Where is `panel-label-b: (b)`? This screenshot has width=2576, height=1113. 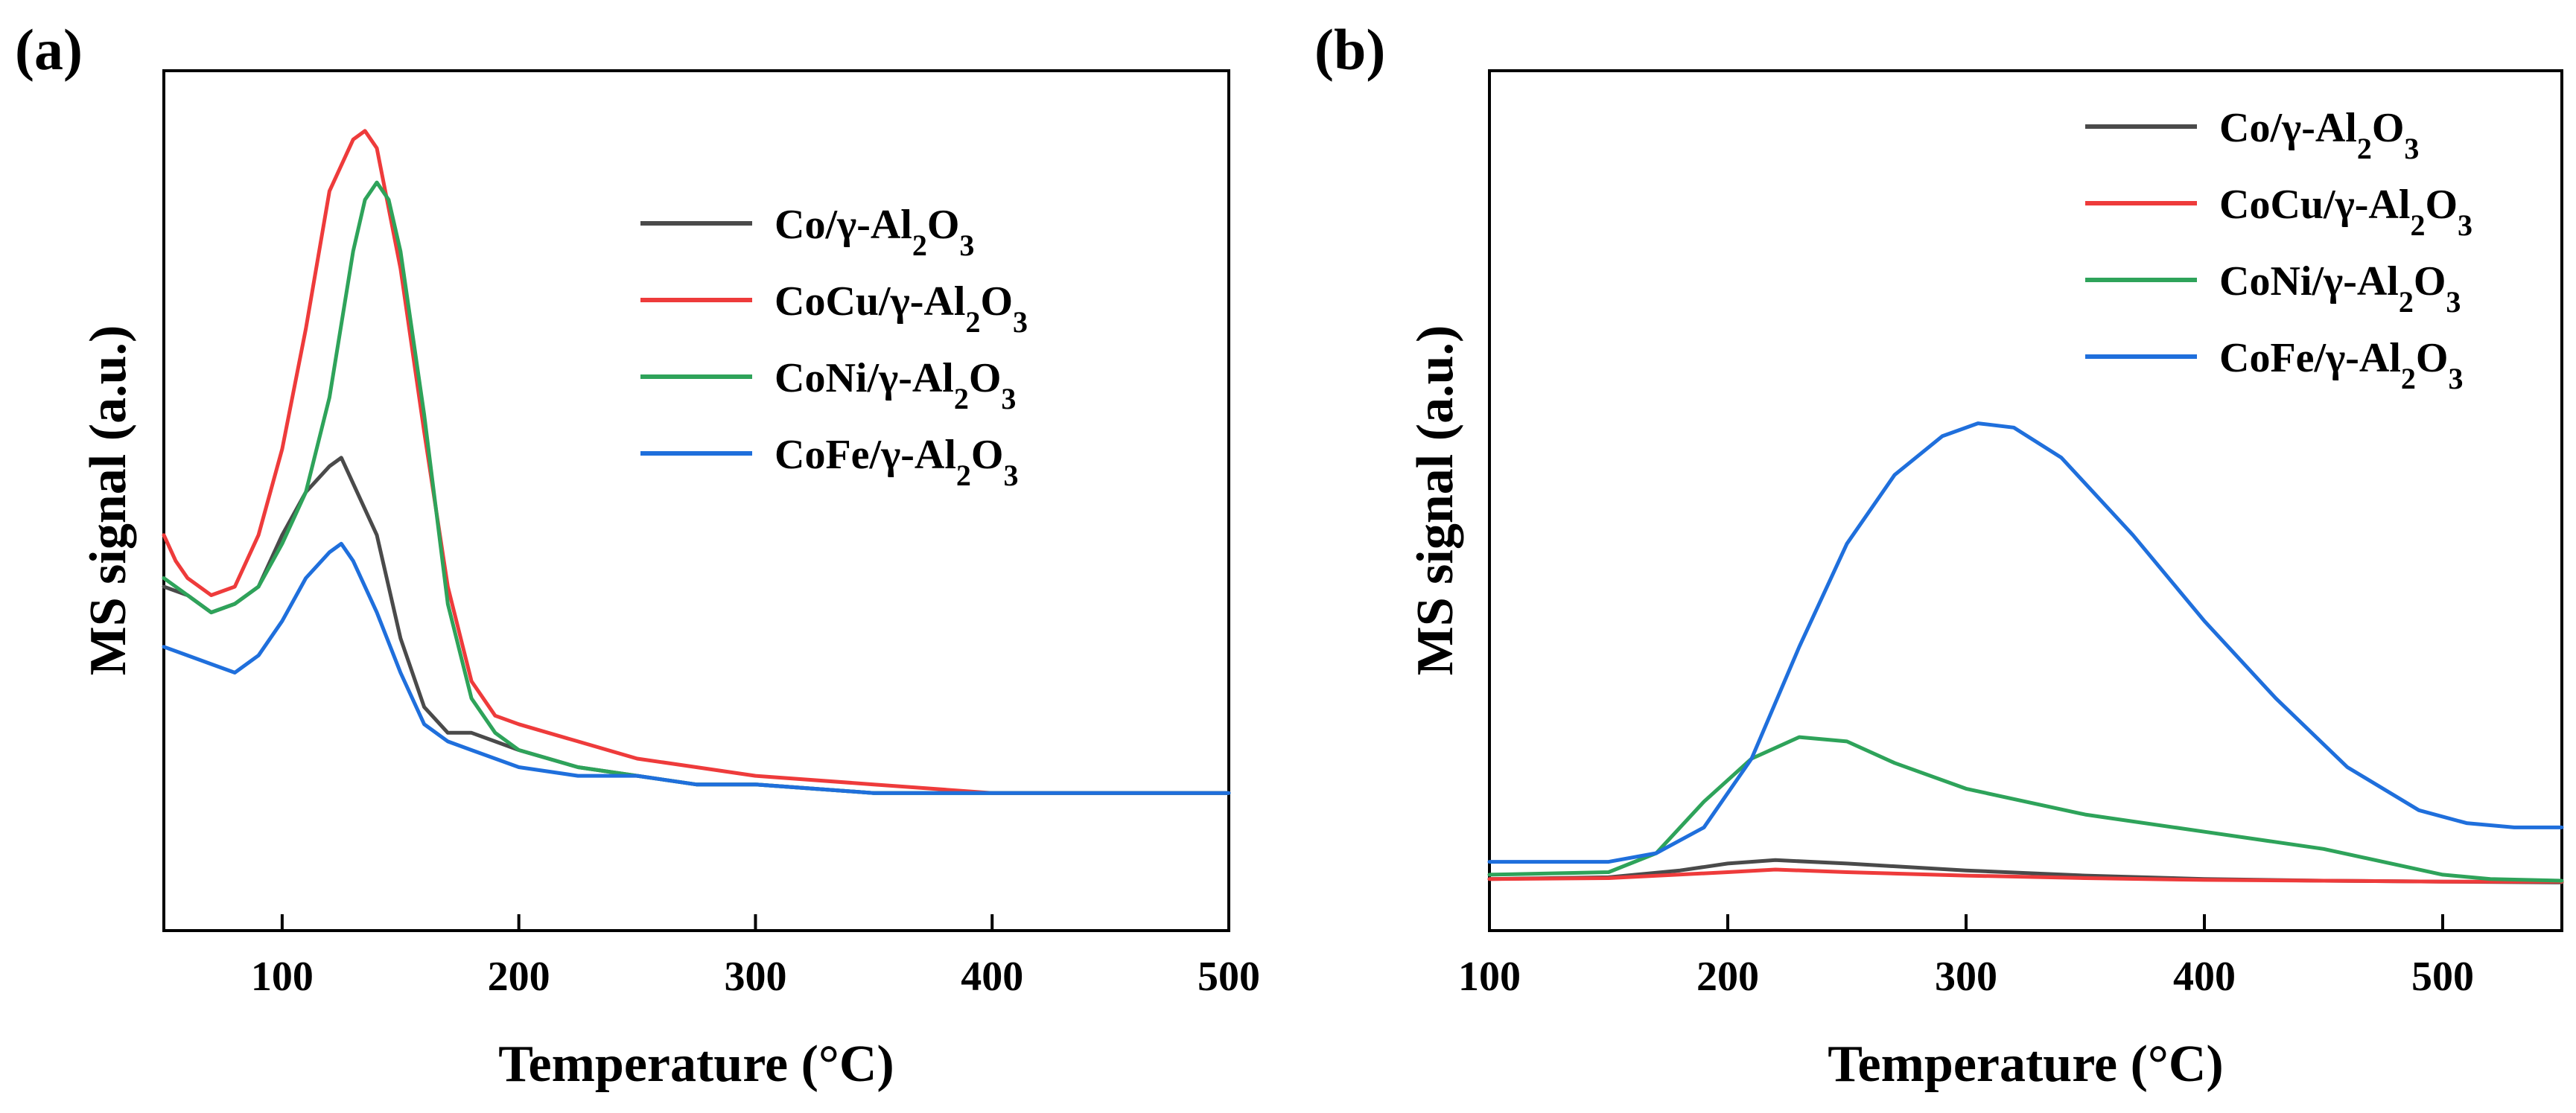 panel-label-b: (b) is located at coordinates (1349, 49).